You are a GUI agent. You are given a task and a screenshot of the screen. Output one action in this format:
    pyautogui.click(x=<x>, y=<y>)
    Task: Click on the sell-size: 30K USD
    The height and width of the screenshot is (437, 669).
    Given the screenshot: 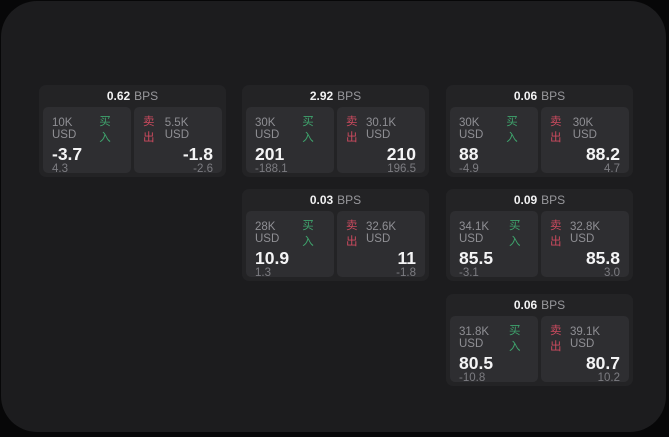 What is the action you would take?
    pyautogui.click(x=584, y=129)
    